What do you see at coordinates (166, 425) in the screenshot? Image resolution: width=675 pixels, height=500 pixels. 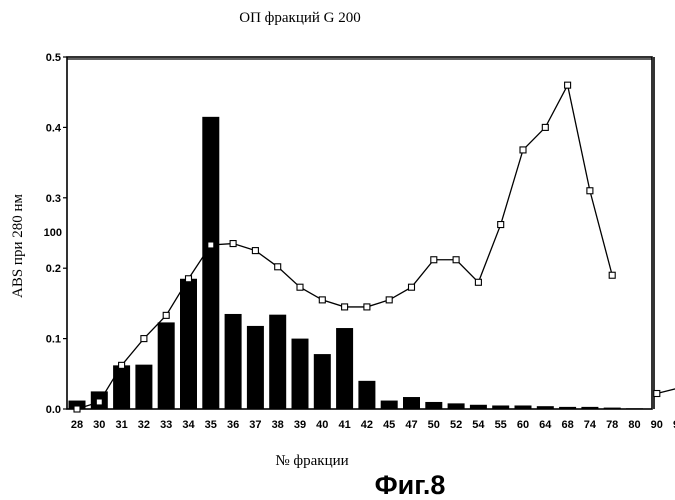 I see `x-tick-label: 33` at bounding box center [166, 425].